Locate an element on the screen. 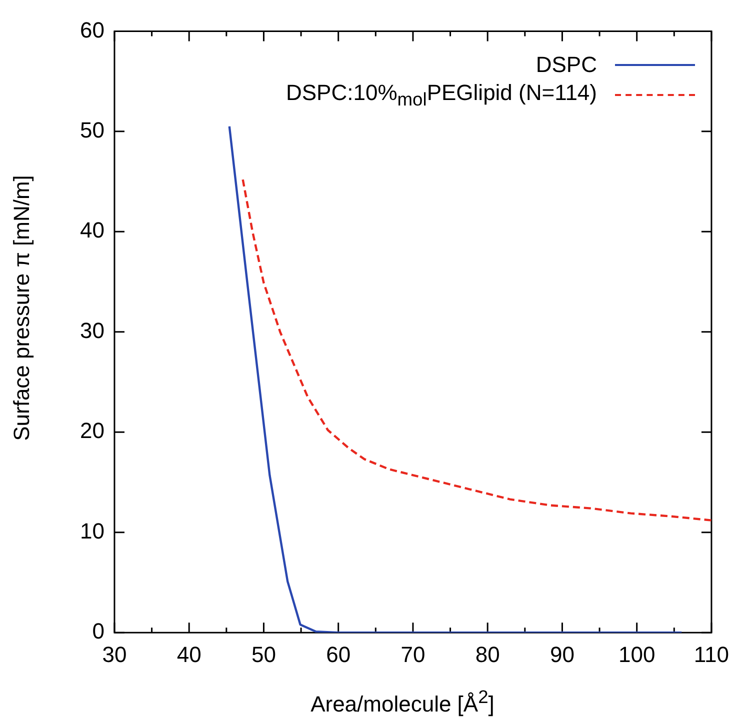  y-tick-label: 40 is located at coordinates (92, 230).